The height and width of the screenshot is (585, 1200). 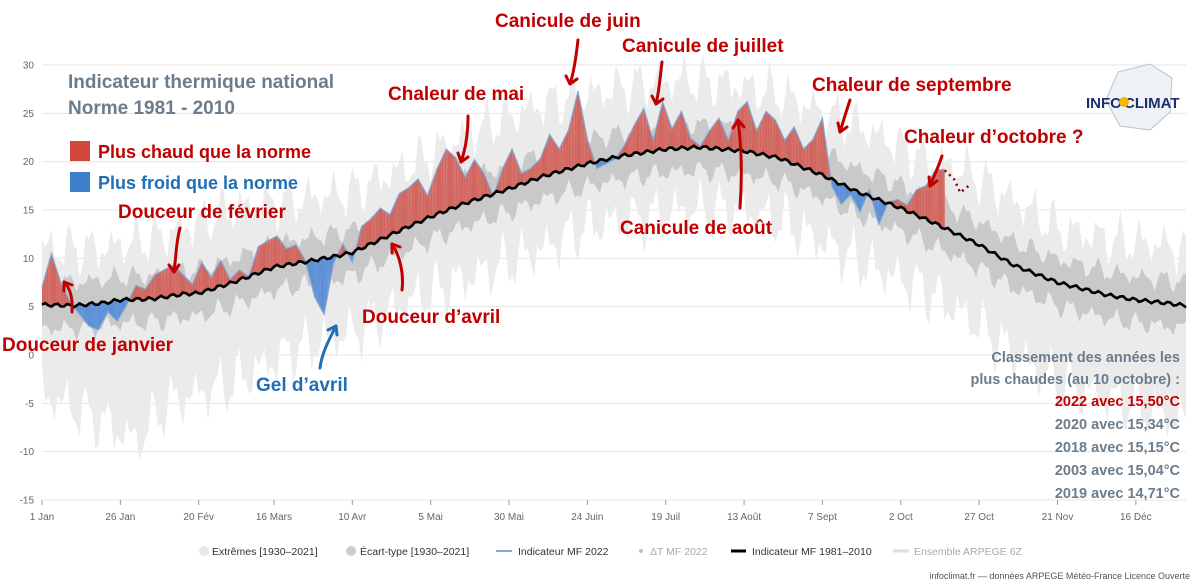 What do you see at coordinates (801, 552) in the screenshot?
I see `legend-item-normale: Indicateur MF 1981–2010` at bounding box center [801, 552].